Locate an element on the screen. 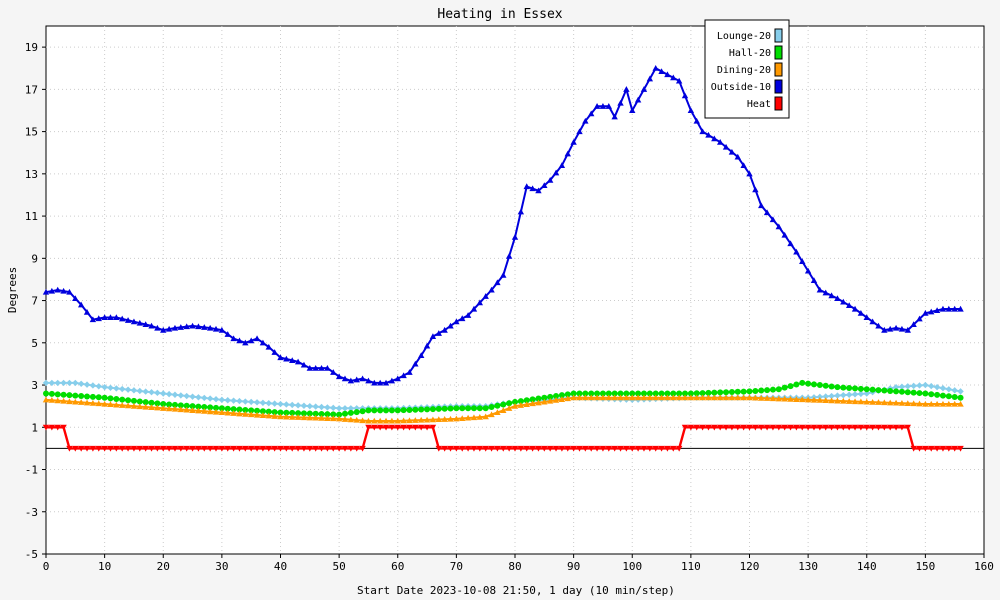 The width and height of the screenshot is (1000, 600). y-tick-label: 9 is located at coordinates (34, 258).